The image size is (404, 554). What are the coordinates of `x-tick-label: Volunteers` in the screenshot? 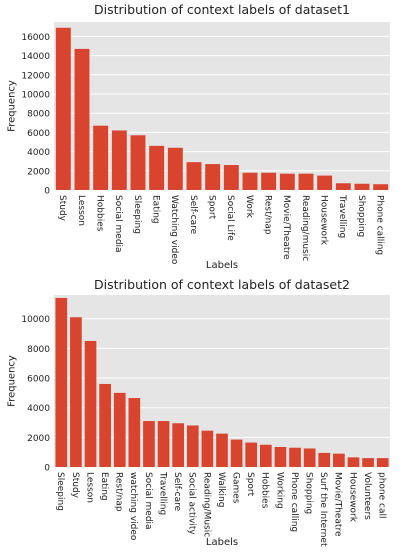 It's located at (367, 496).